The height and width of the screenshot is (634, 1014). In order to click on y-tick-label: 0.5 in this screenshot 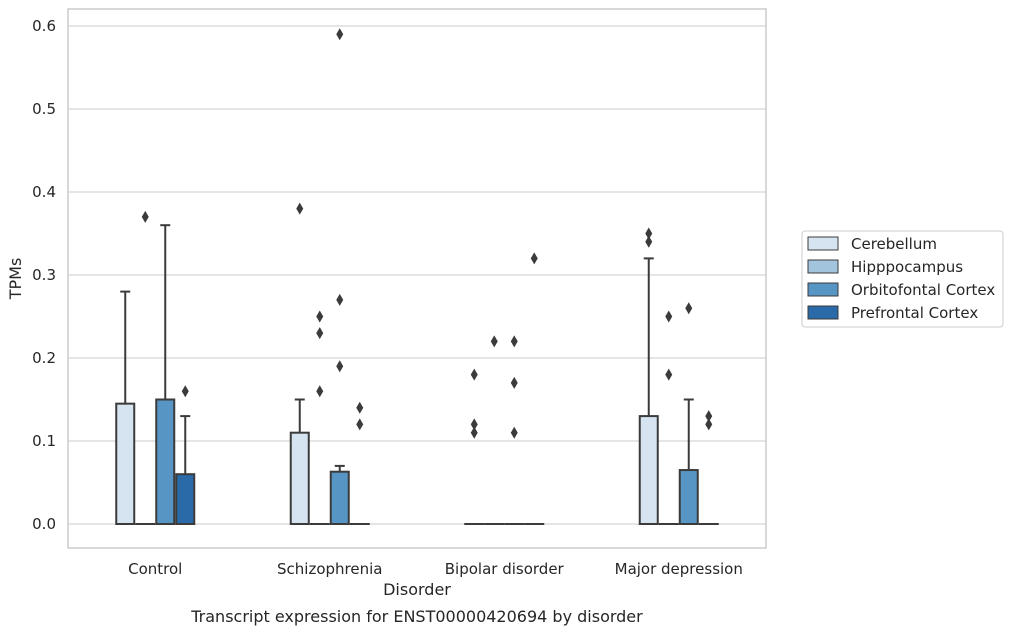, I will do `click(44, 109)`.